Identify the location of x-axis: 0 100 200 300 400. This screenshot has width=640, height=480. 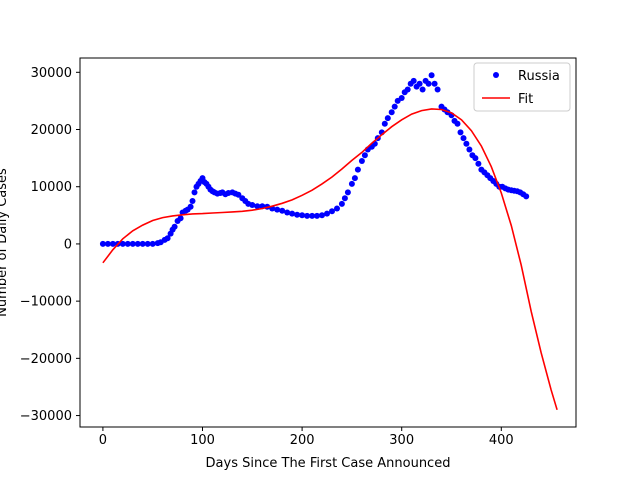
(306, 437).